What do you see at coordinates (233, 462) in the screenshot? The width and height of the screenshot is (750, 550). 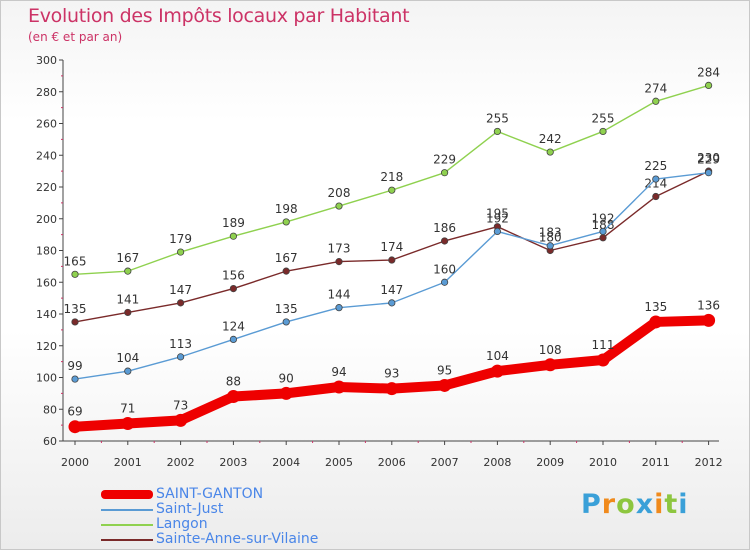 I see `x-tick-label: 2003` at bounding box center [233, 462].